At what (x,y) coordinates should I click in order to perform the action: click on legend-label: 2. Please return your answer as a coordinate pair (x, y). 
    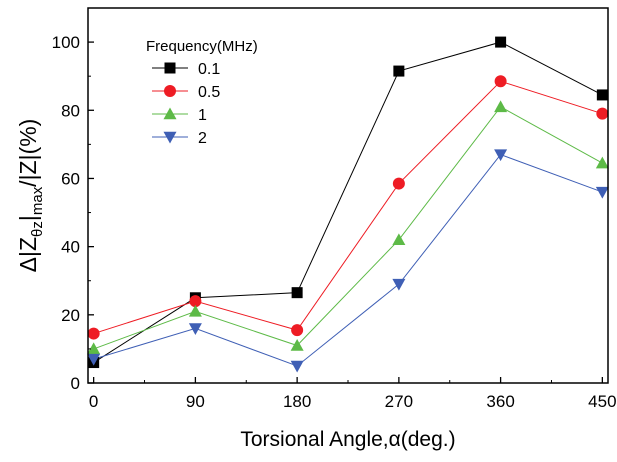
    Looking at the image, I should click on (202, 138).